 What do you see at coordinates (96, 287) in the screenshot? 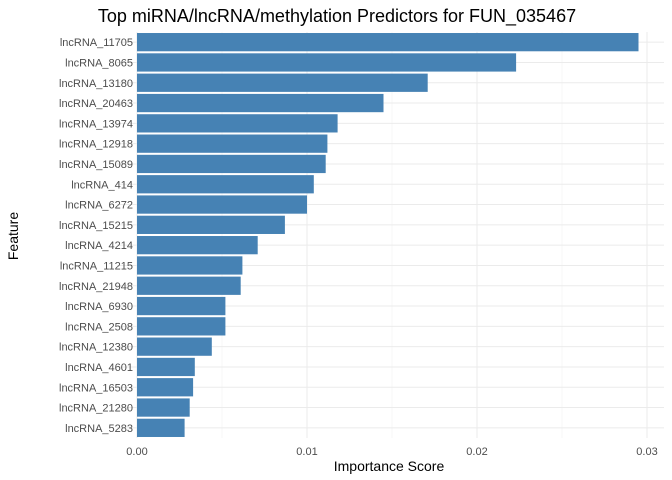
I see `y-tick-label: lncRNA_21948` at bounding box center [96, 287].